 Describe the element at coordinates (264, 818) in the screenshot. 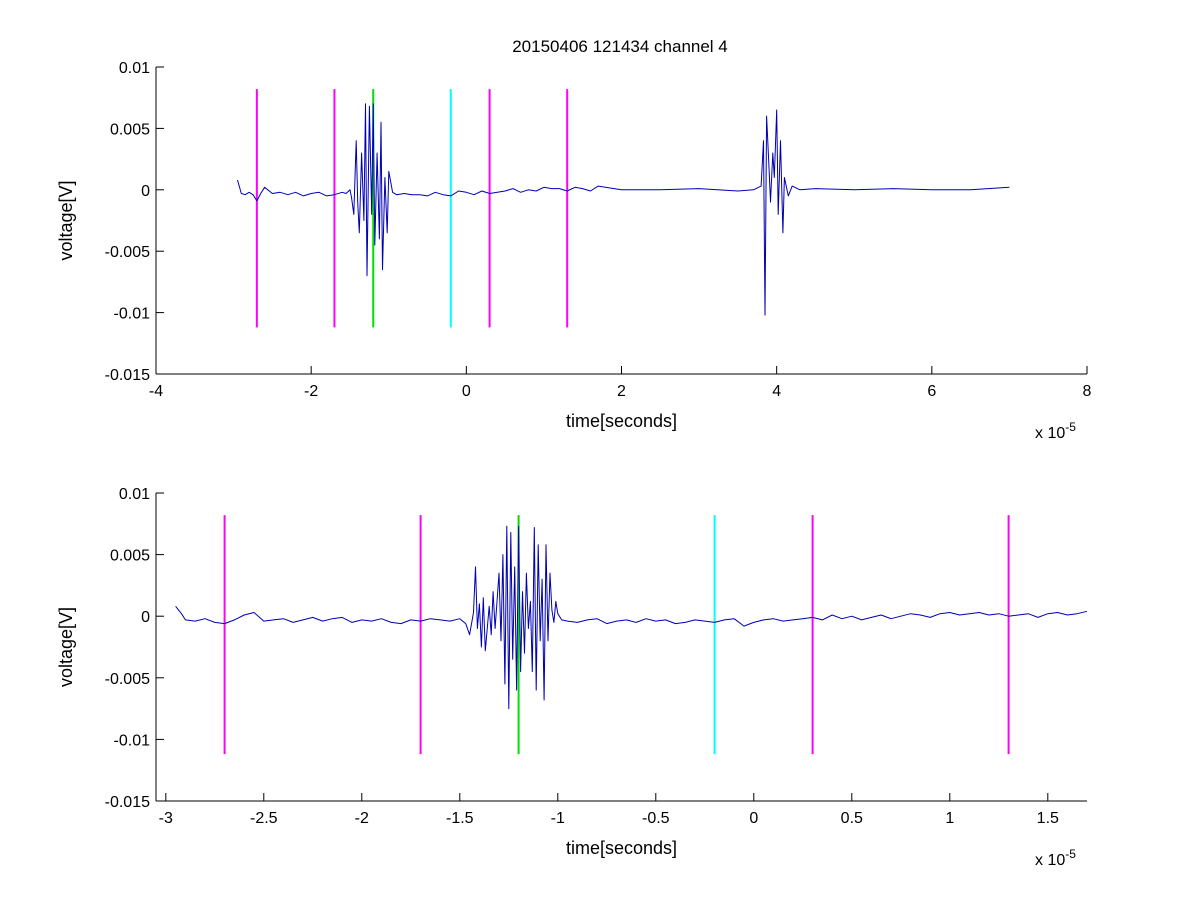

I see `x-tick-label: -2.5` at that location.